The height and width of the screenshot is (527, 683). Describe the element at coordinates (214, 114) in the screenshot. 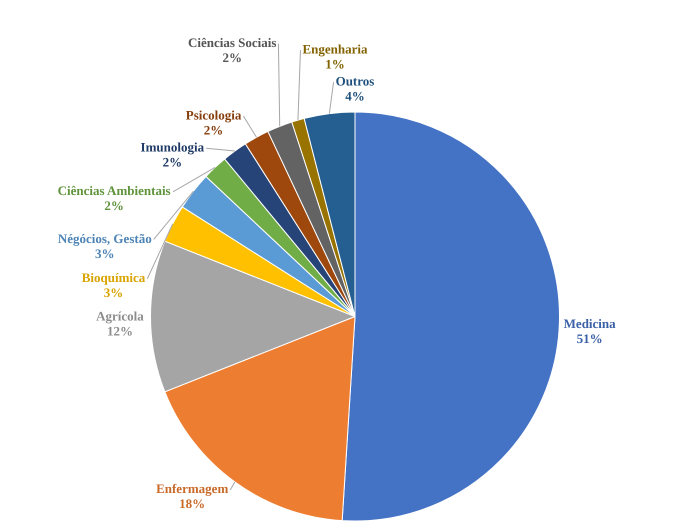

I see `slice-label: Psicologia` at that location.